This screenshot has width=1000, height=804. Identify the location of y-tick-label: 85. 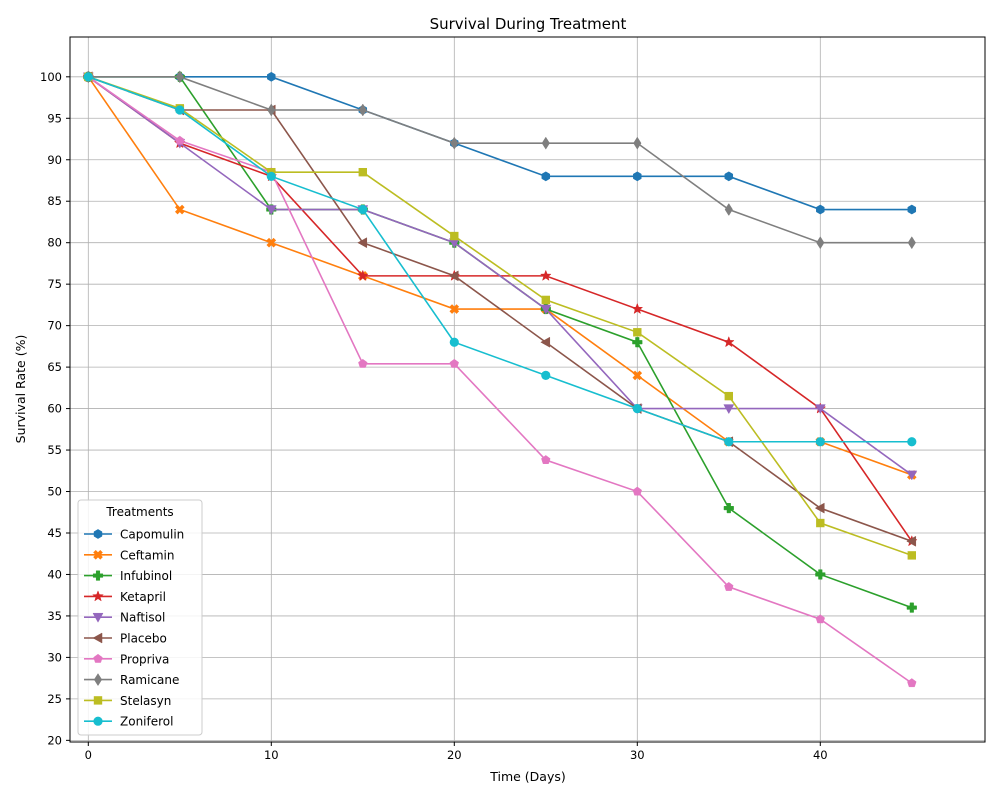
(54, 201).